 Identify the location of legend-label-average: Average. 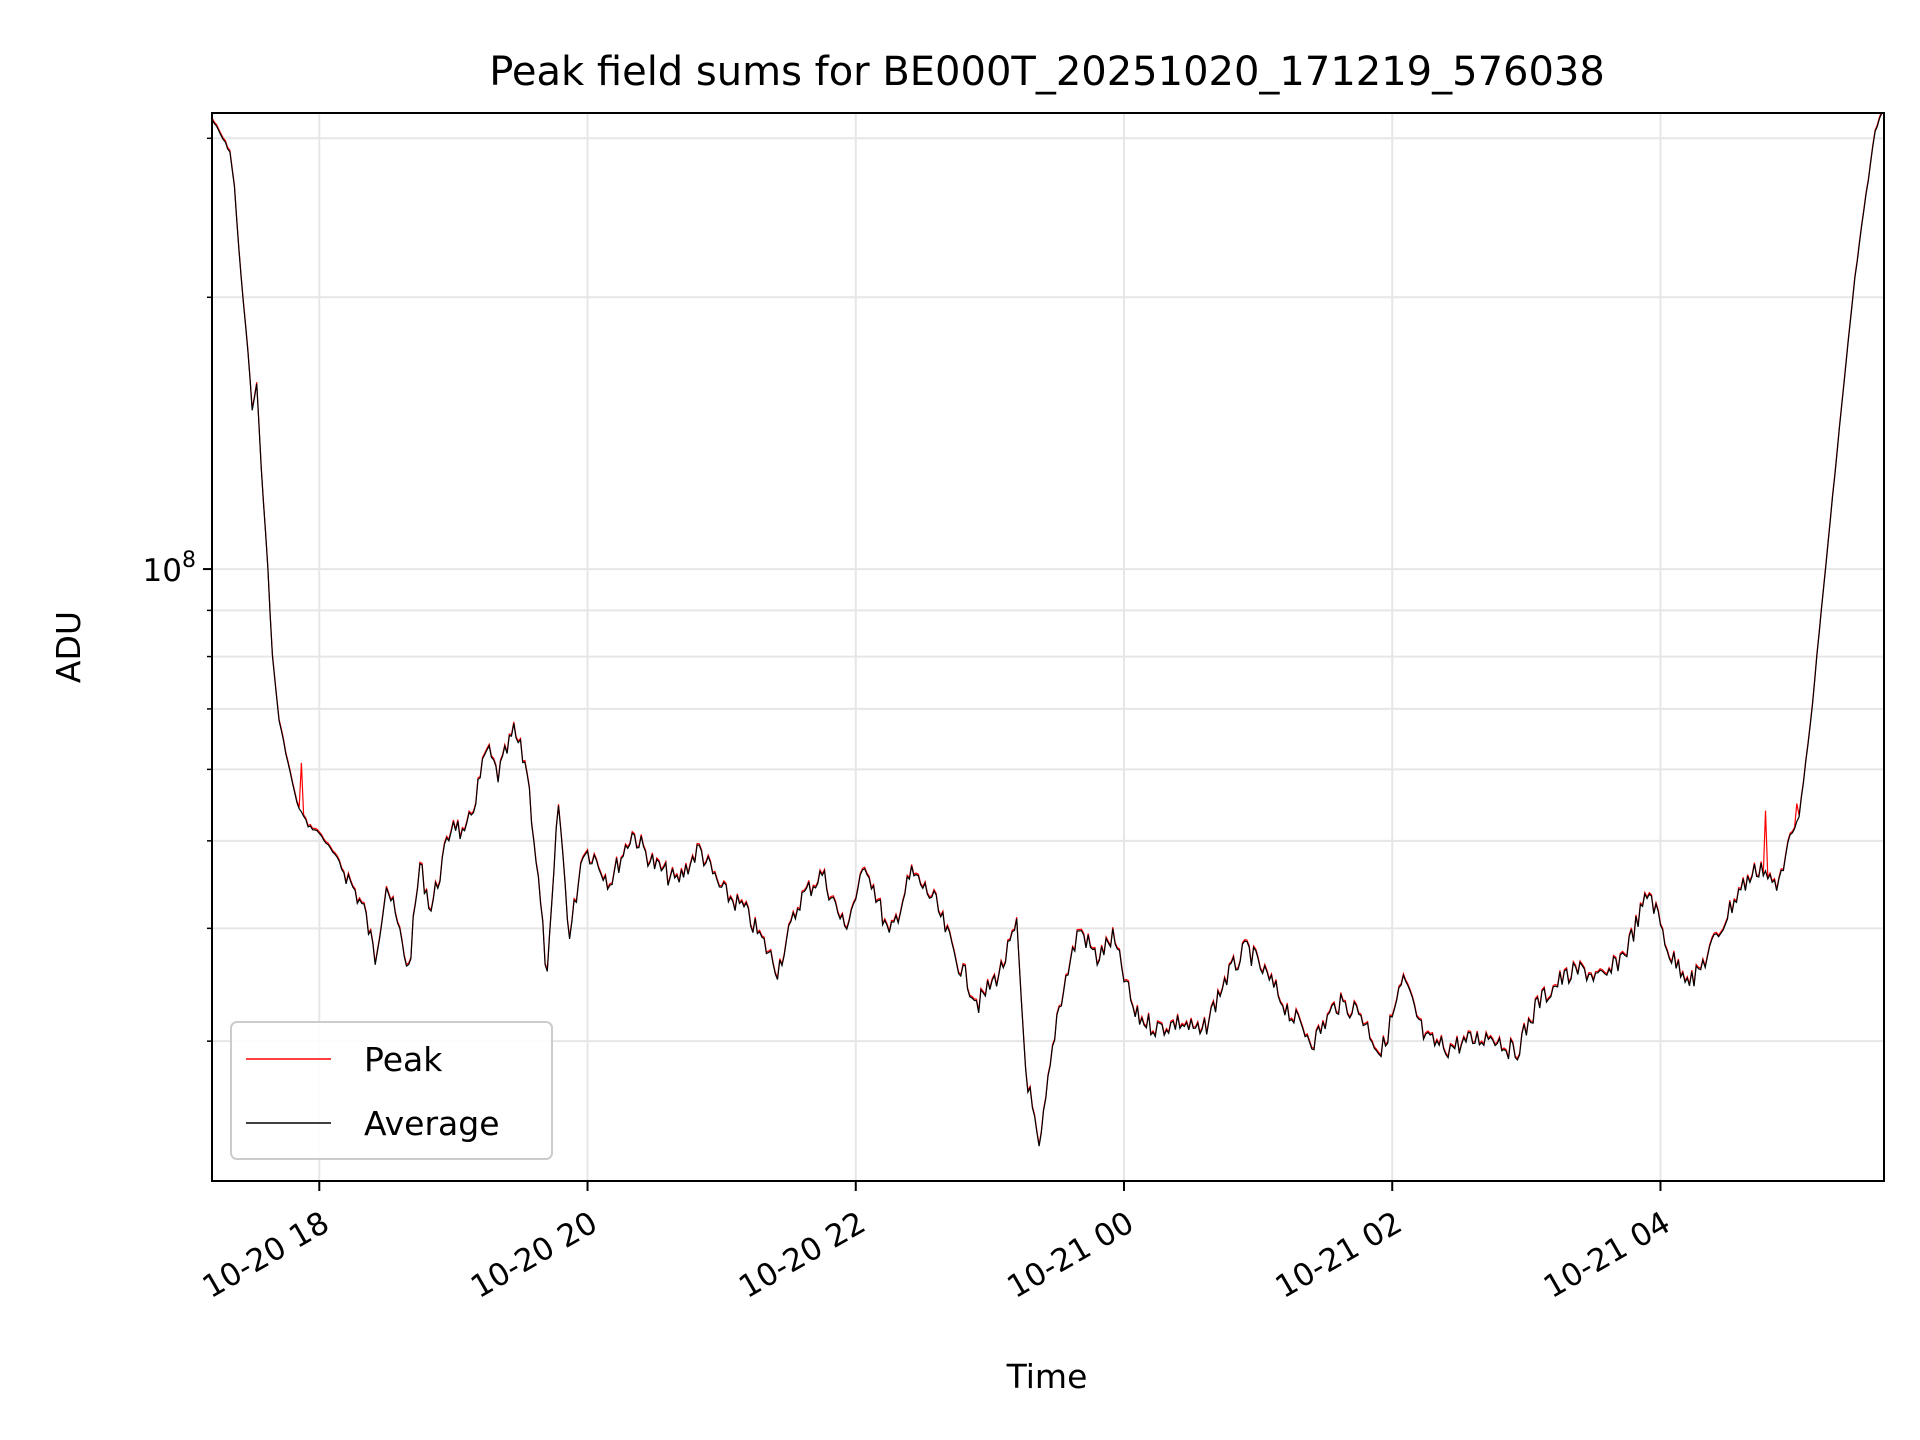
(432, 1123).